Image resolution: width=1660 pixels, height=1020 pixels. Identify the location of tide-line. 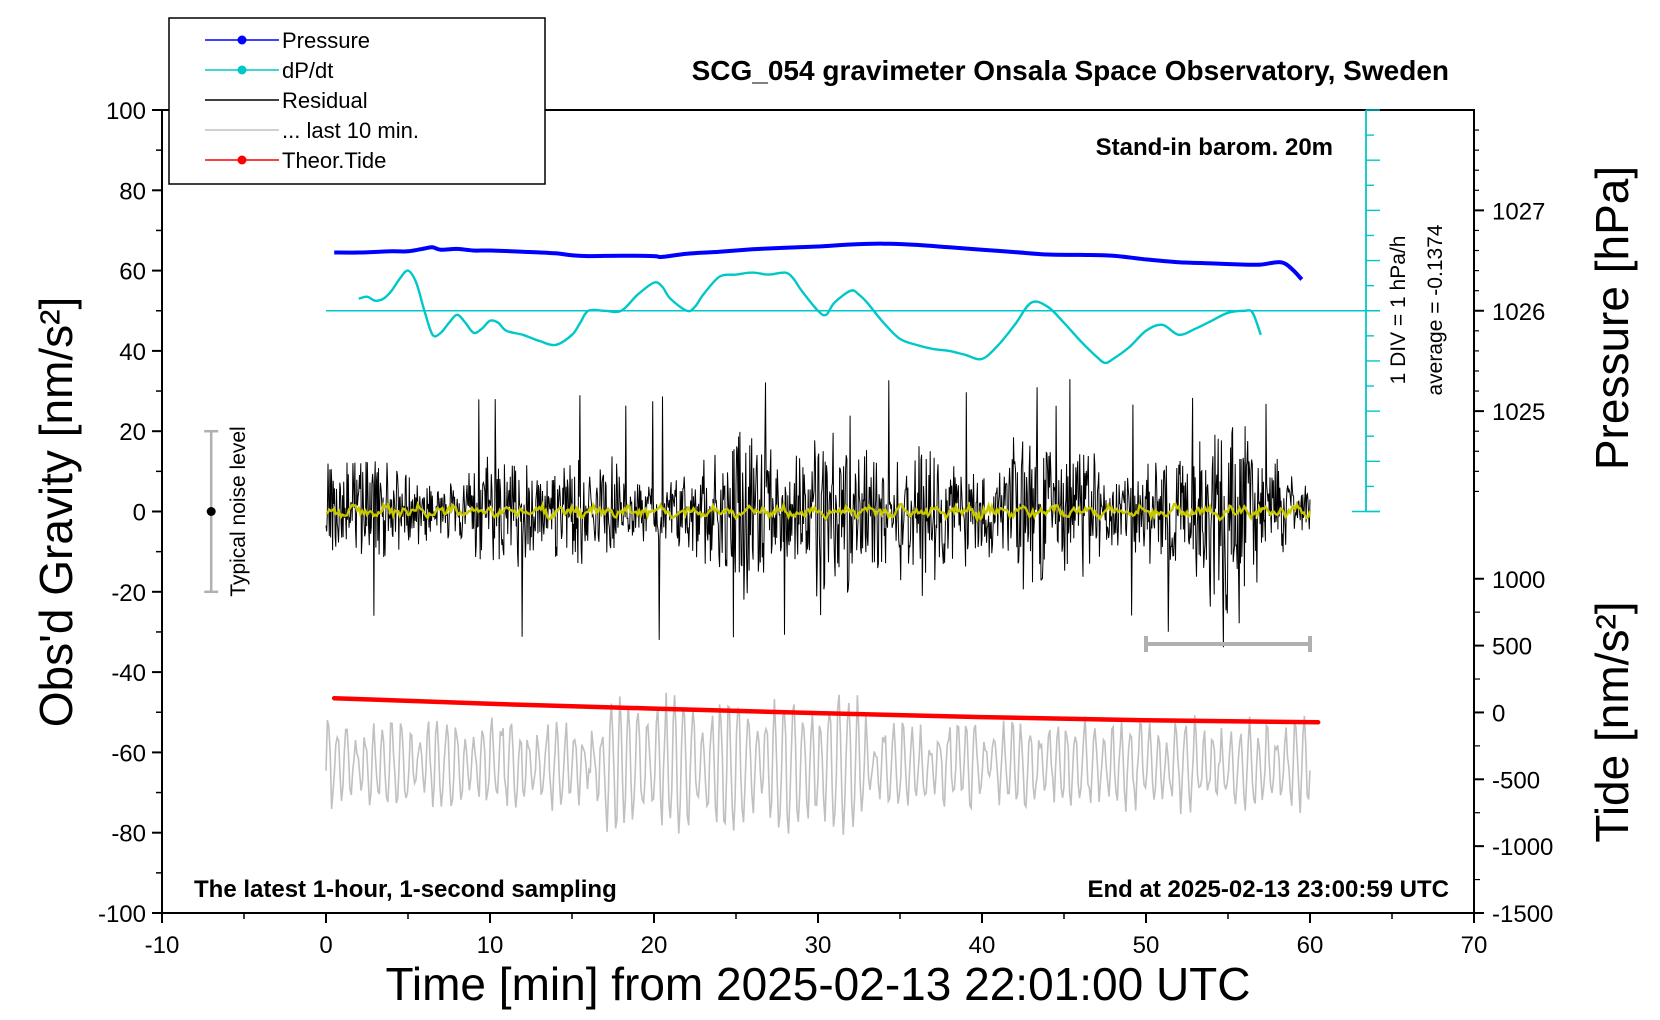
(826, 710).